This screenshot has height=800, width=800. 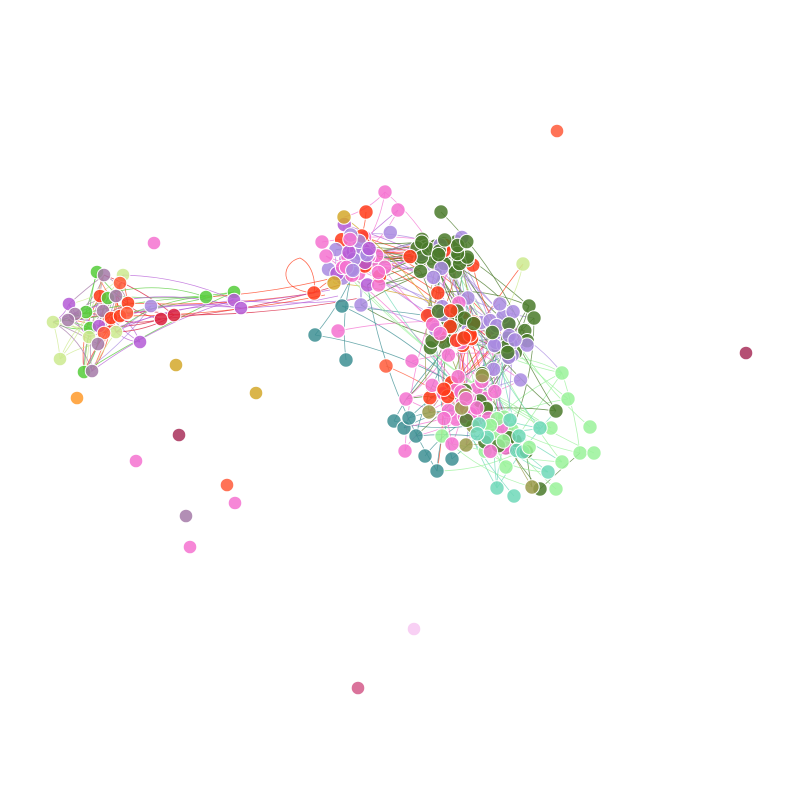 I want to click on isolated-maroon-right, so click(x=746, y=353).